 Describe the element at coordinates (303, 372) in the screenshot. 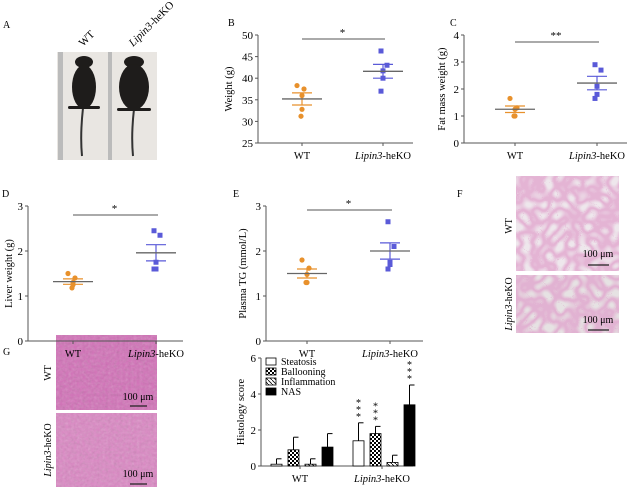

I see `legend-label: Ballooning` at that location.